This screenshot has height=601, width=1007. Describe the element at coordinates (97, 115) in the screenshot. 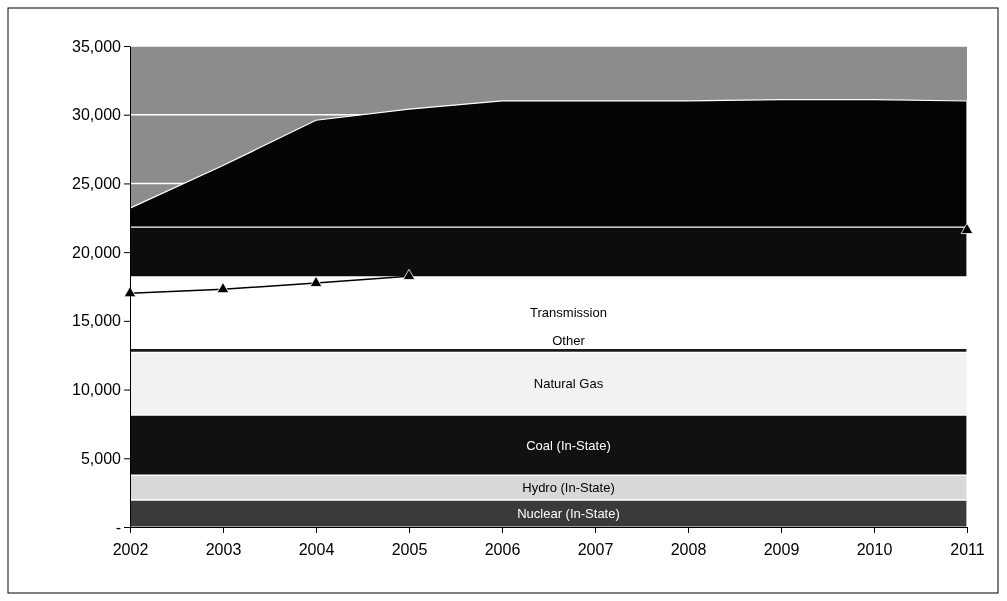

I see `y-tick-label: 30,000` at that location.